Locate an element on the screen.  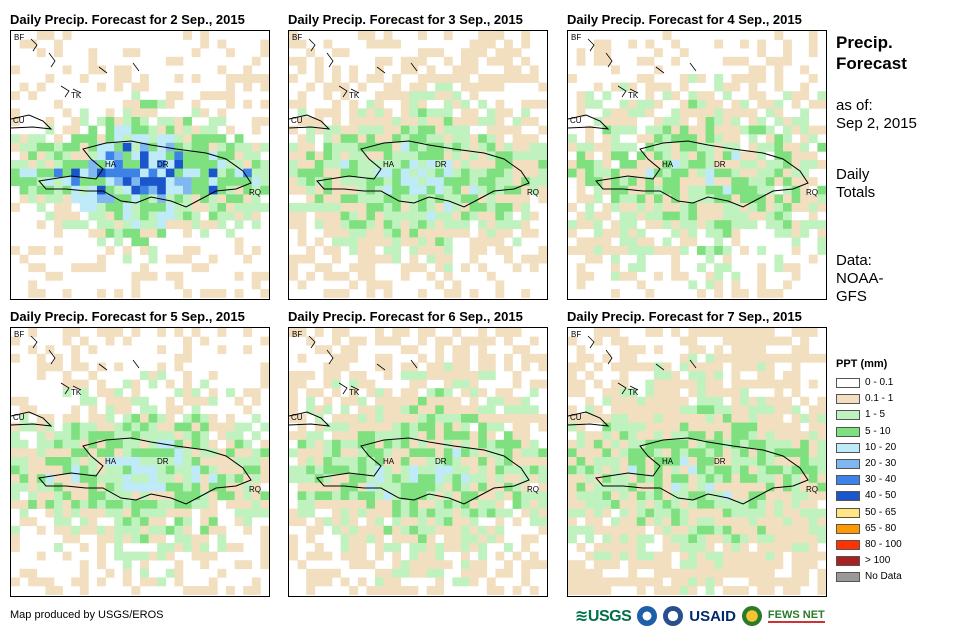
totals-line-2: Totals is located at coordinates (856, 192).